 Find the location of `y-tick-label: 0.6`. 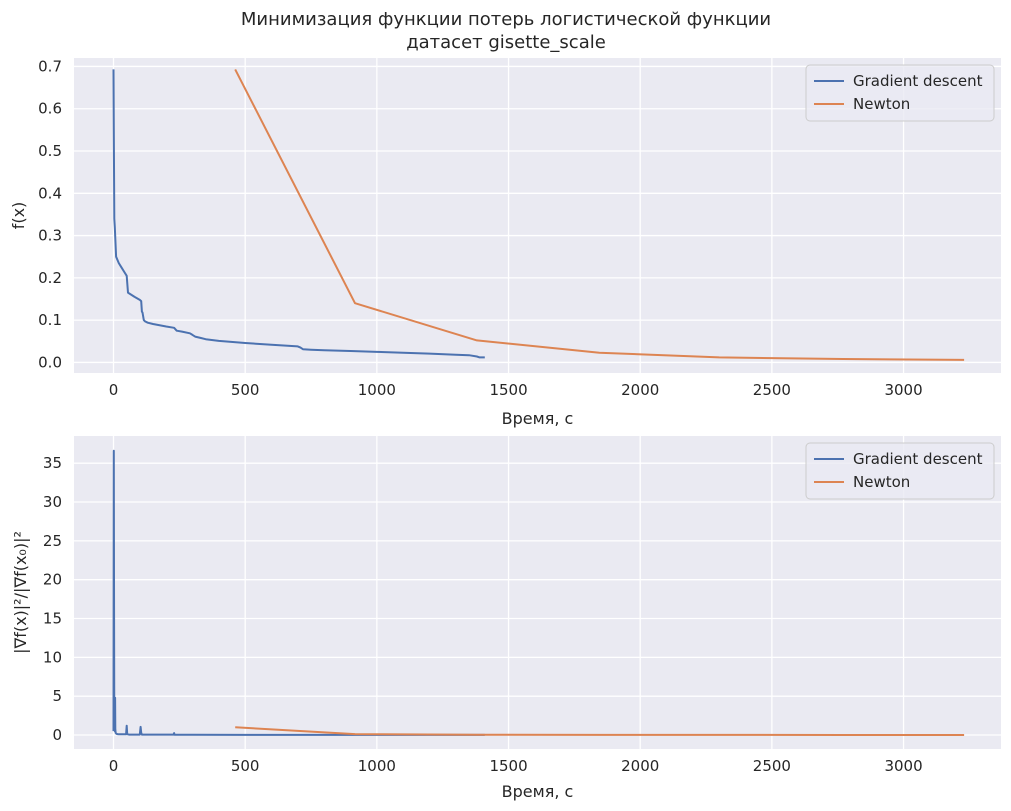

y-tick-label: 0.6 is located at coordinates (50, 109).